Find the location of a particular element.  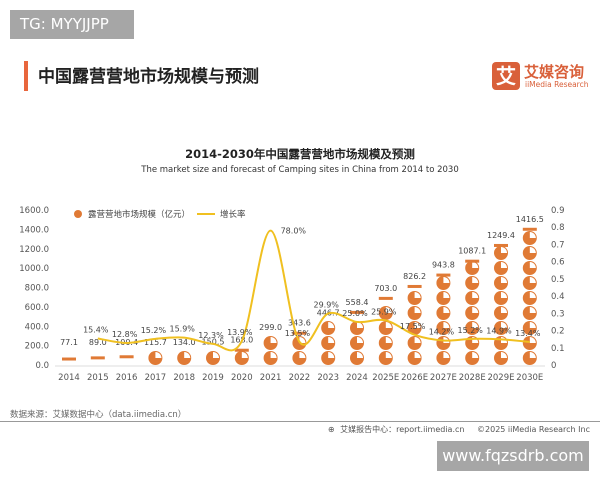

x-tick: 2021 is located at coordinates (271, 378).